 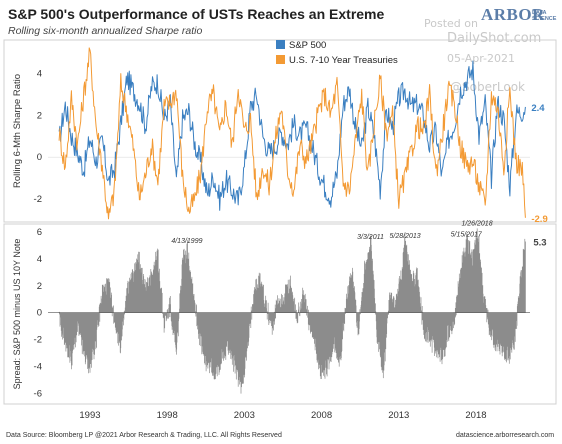 What do you see at coordinates (39, 259) in the screenshot?
I see `spread-ytick-label: 4` at bounding box center [39, 259].